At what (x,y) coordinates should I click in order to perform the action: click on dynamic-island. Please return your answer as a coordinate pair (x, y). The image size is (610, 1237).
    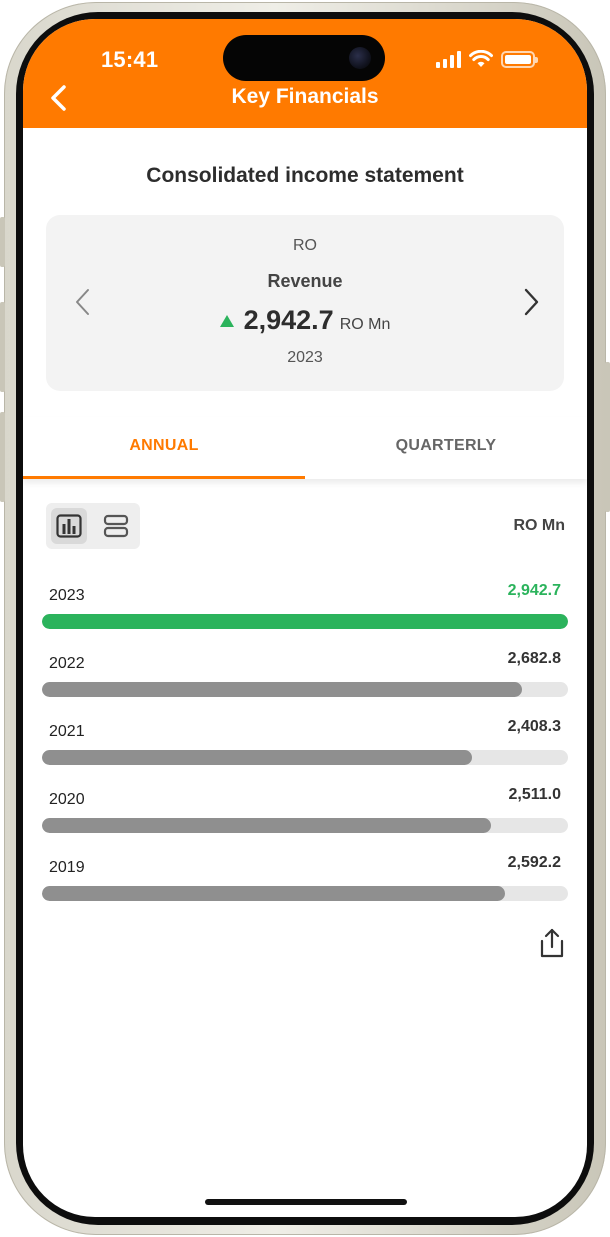
    Looking at the image, I should click on (304, 58).